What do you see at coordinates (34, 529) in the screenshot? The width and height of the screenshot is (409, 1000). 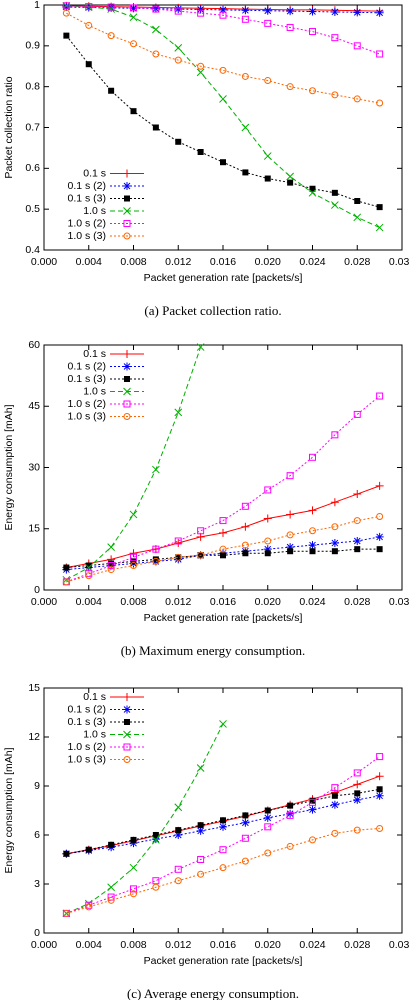 I see `y-tick-label: 15` at bounding box center [34, 529].